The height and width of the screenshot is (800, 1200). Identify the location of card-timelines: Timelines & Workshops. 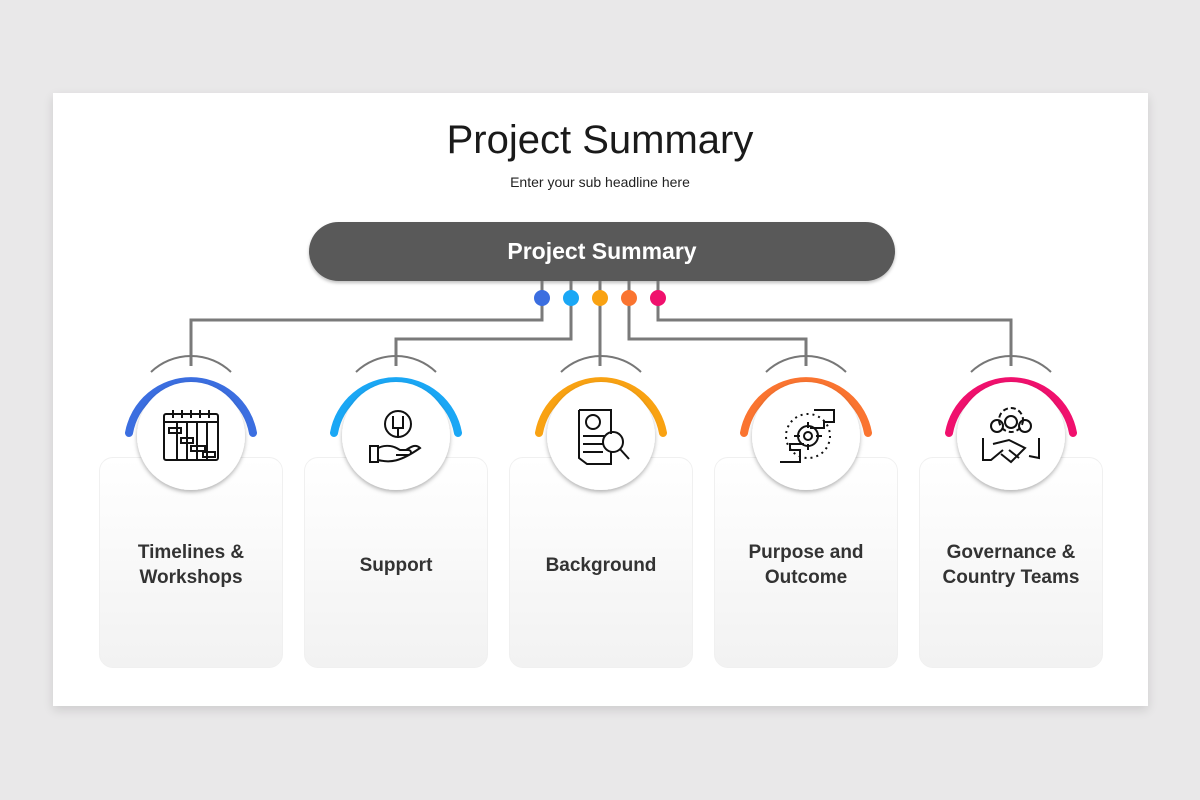
(191, 562).